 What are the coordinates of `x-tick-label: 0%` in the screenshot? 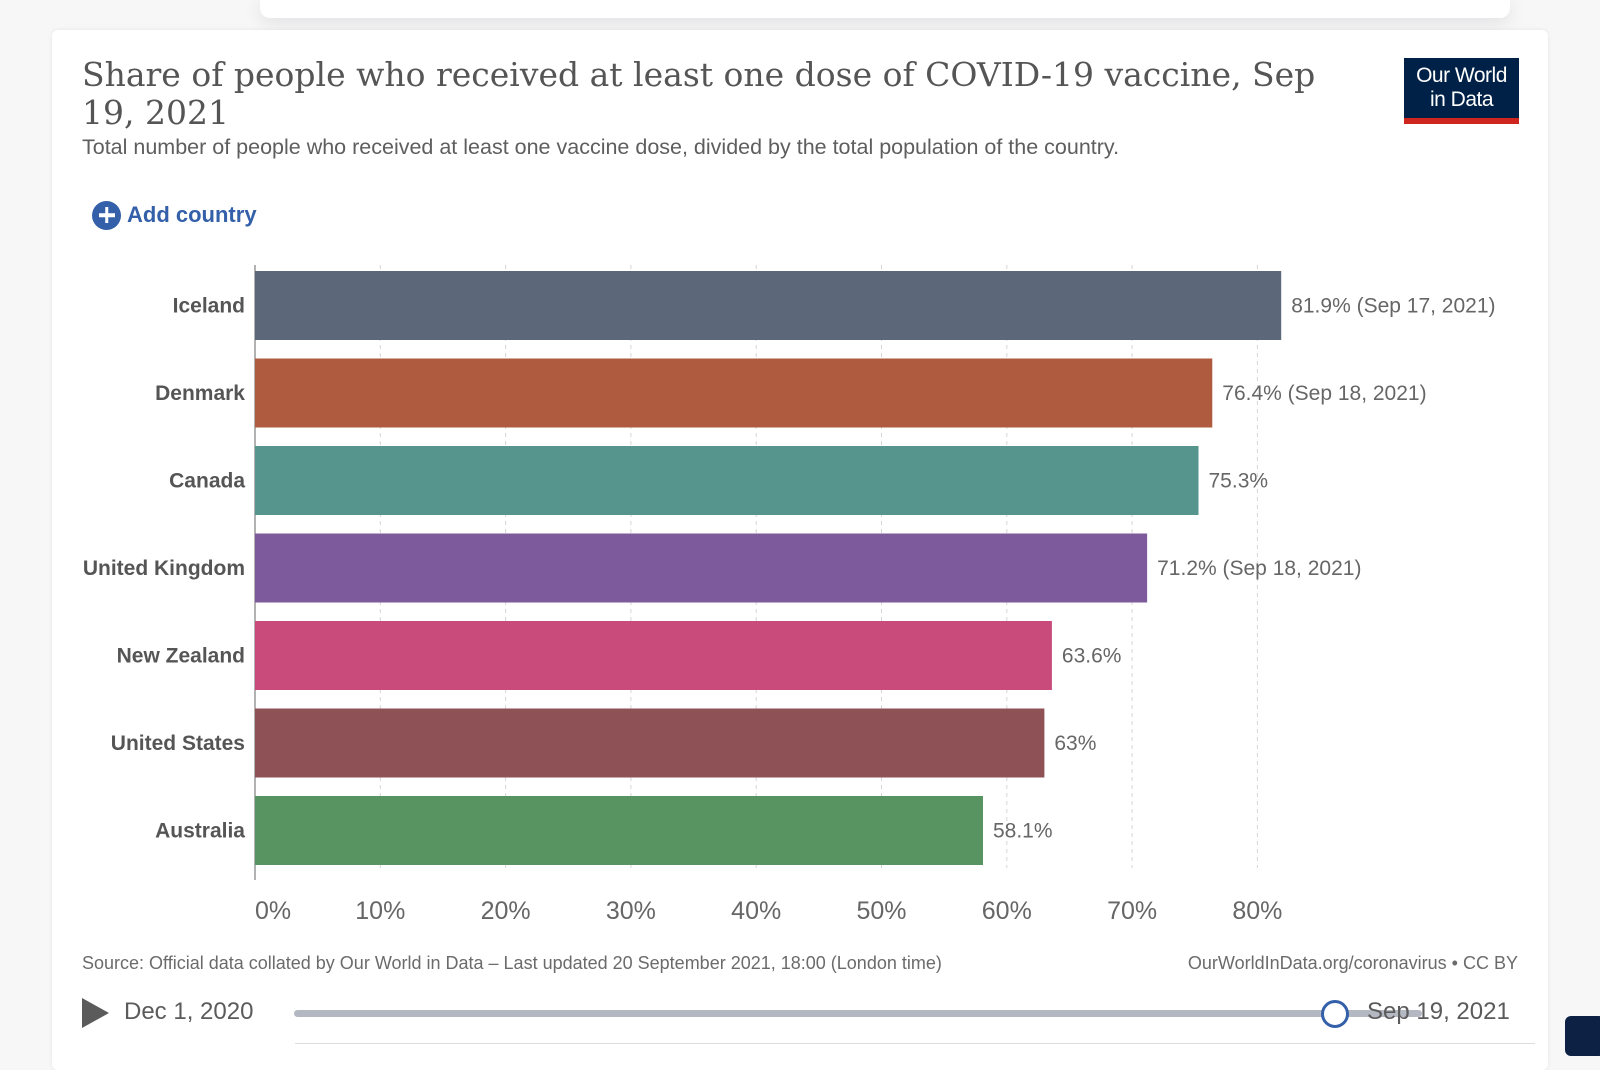 It's located at (273, 911).